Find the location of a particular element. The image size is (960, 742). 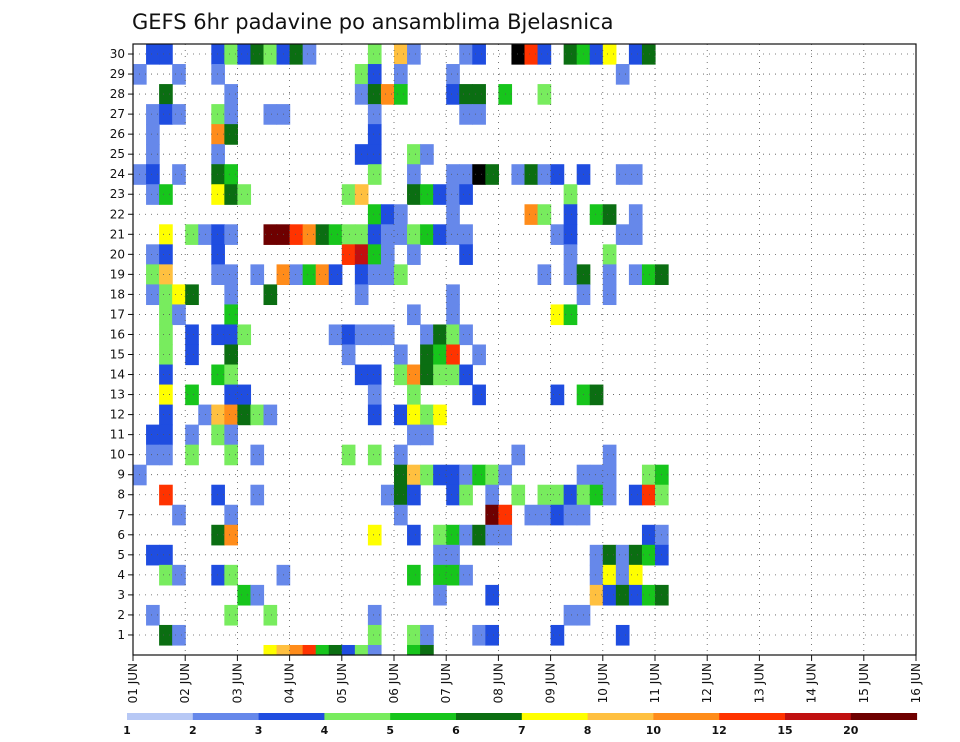

y-tick-label: 3 is located at coordinates (121, 595).